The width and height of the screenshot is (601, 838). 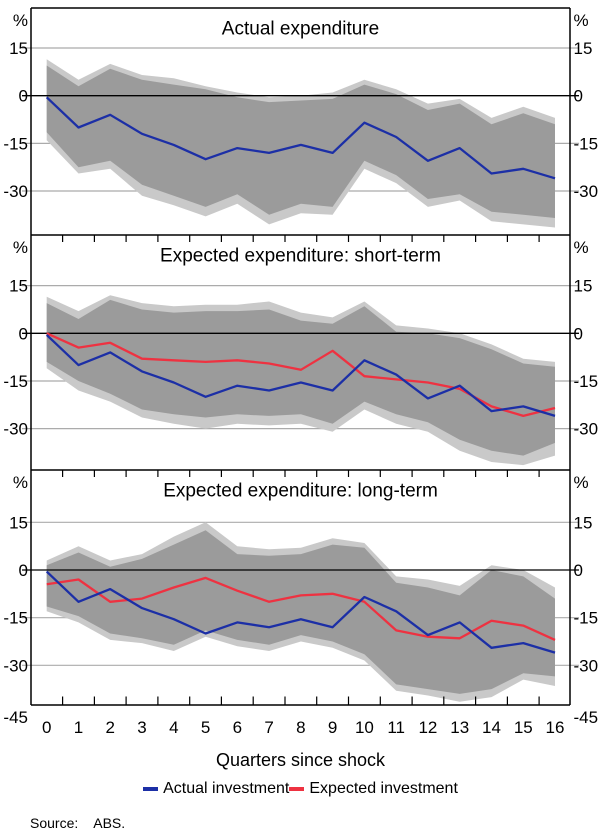 What do you see at coordinates (151, 789) in the screenshot?
I see `actual-line-swatch` at bounding box center [151, 789].